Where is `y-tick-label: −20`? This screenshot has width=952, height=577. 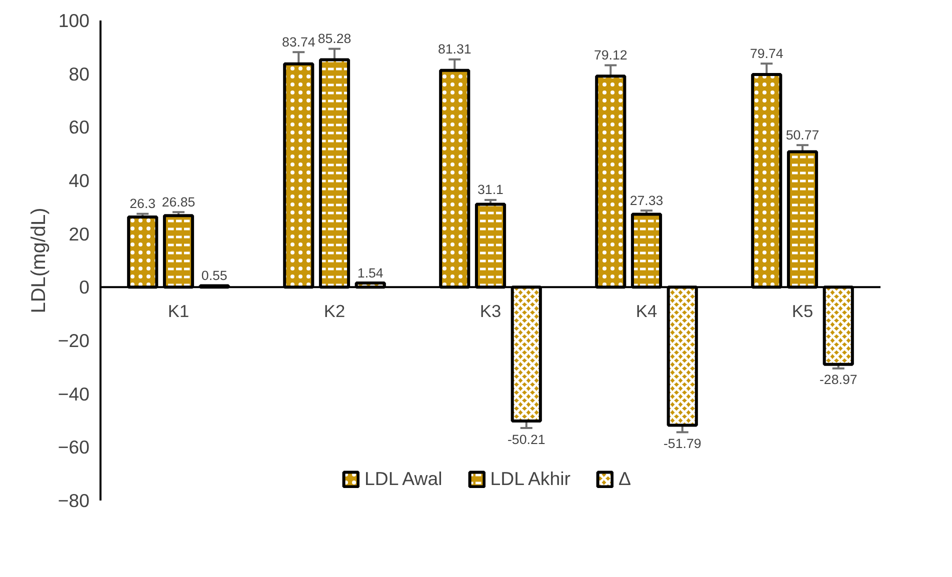
y-tick-label: −20 is located at coordinates (74, 340).